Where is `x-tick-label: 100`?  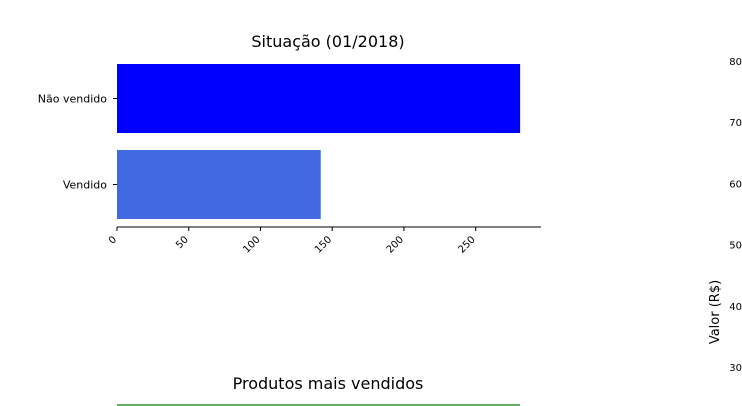 x-tick-label: 100 is located at coordinates (251, 244).